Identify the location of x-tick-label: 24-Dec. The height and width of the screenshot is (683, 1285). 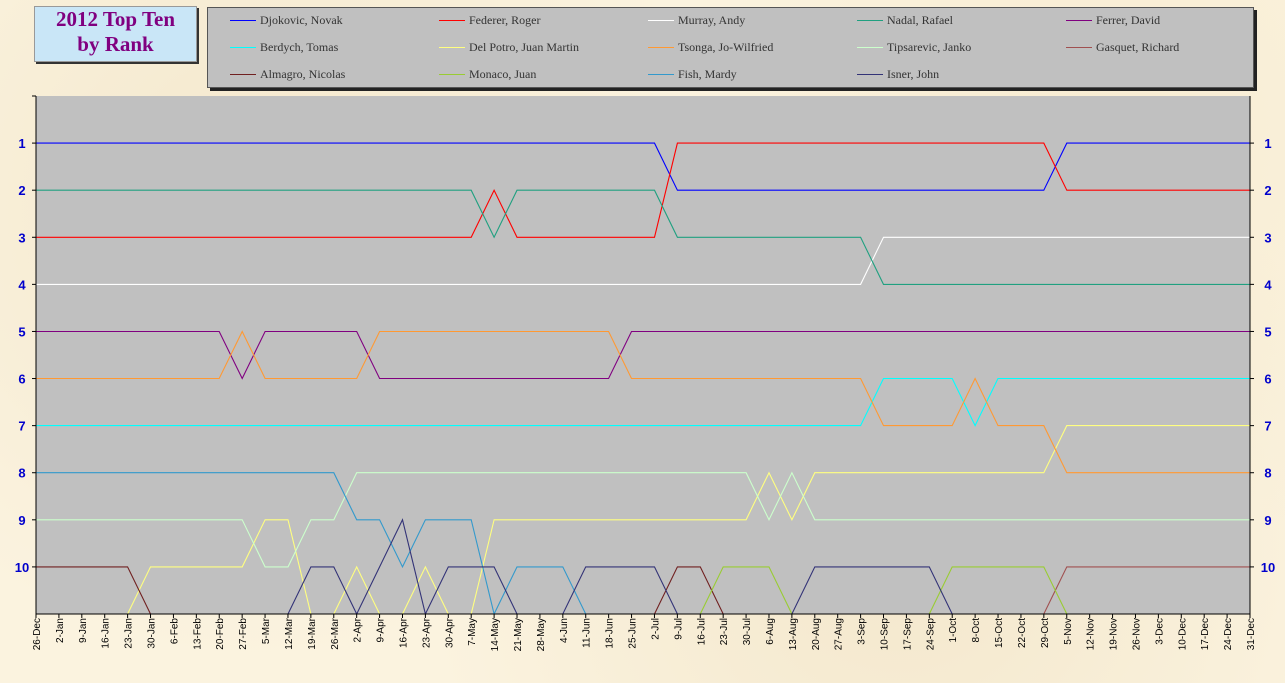
(1228, 634).